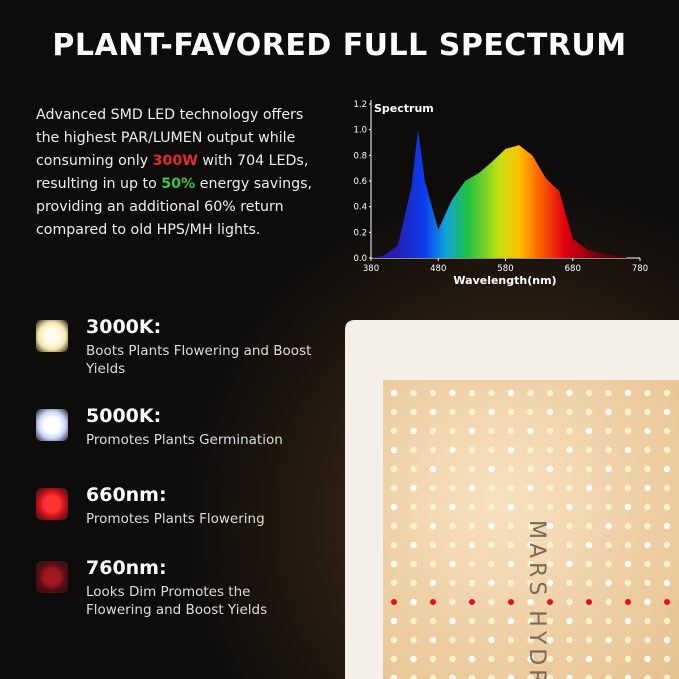  Describe the element at coordinates (124, 327) in the screenshot. I see `feature-title: 3000K:` at that location.